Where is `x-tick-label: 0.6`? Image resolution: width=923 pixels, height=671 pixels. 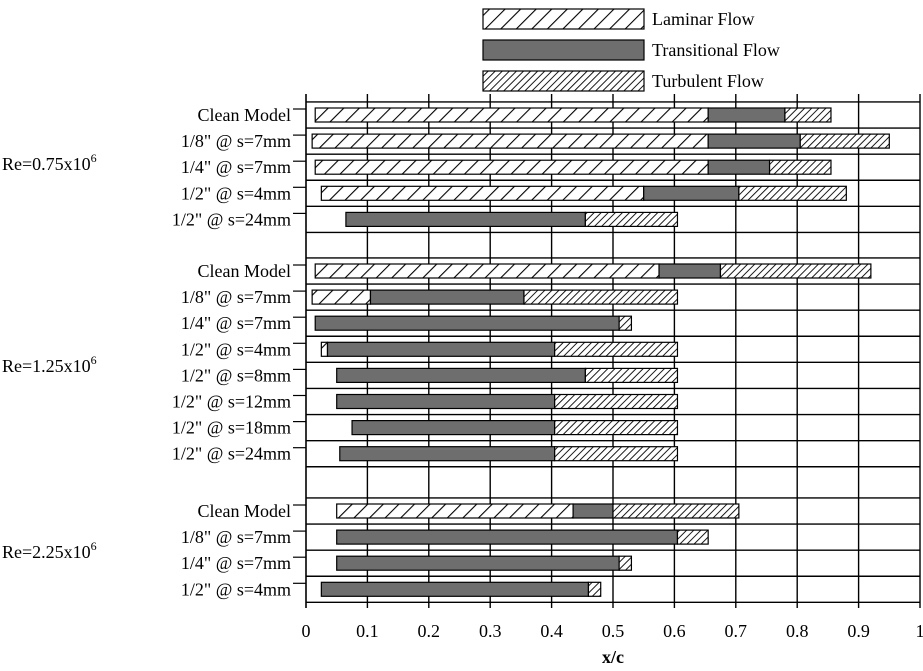 x-tick-label: 0.6 is located at coordinates (674, 631).